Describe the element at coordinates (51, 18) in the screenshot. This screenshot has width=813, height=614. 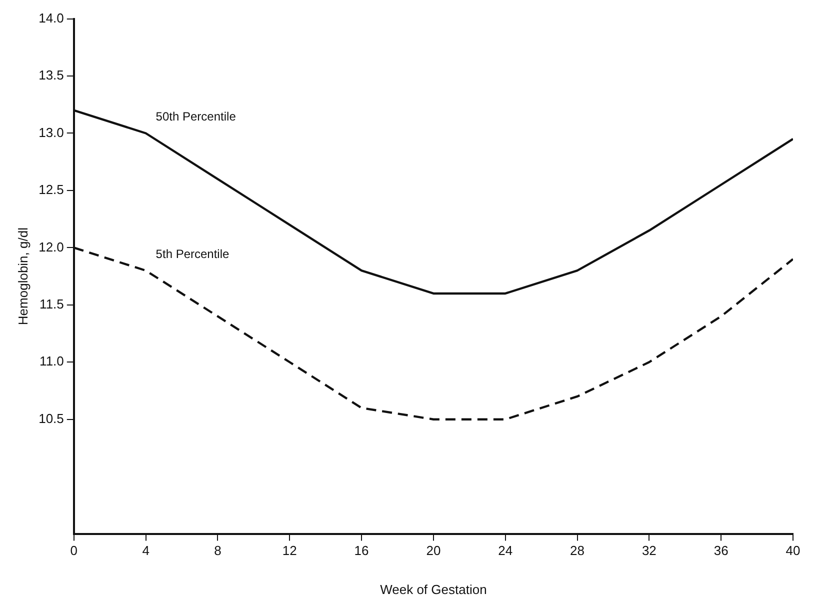
I see `y-tick-label: 14.0` at that location.